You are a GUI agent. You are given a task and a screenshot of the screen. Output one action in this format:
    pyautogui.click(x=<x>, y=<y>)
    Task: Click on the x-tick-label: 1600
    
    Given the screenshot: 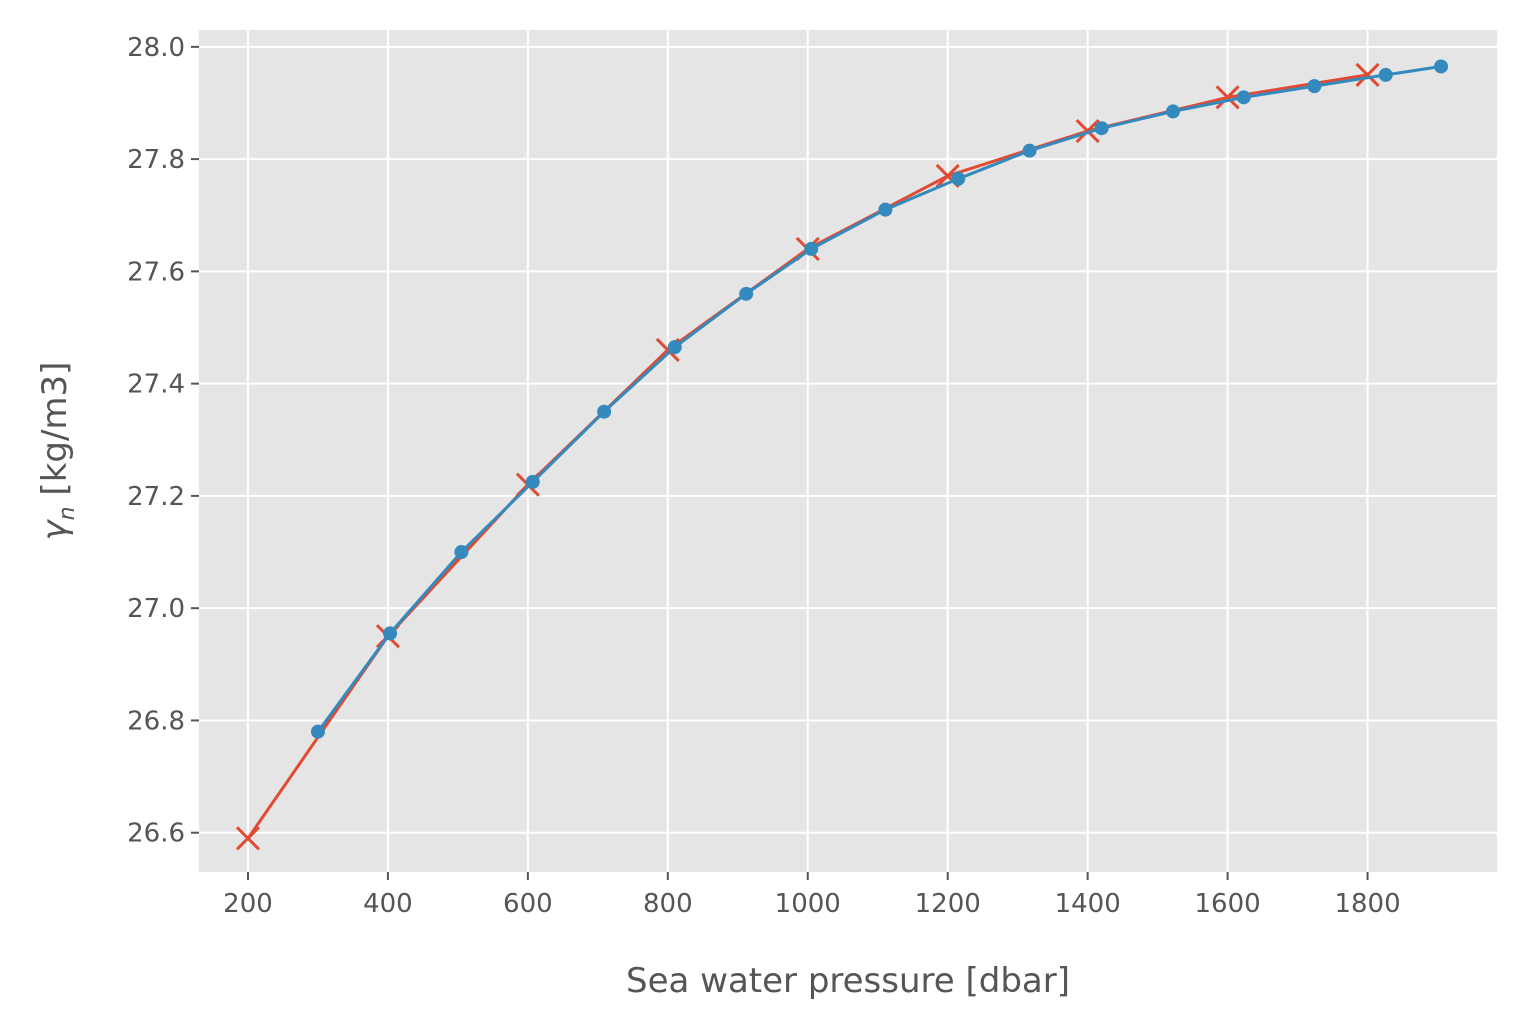 What is the action you would take?
    pyautogui.click(x=1228, y=904)
    